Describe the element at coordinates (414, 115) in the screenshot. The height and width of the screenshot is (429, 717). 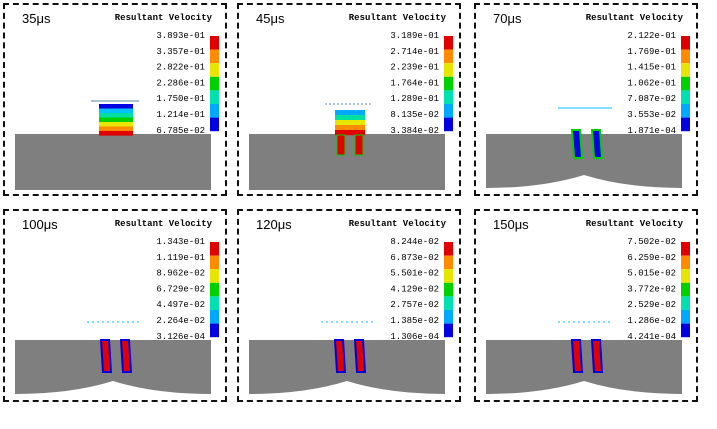
I see `legend-label: 8.135e-02` at that location.